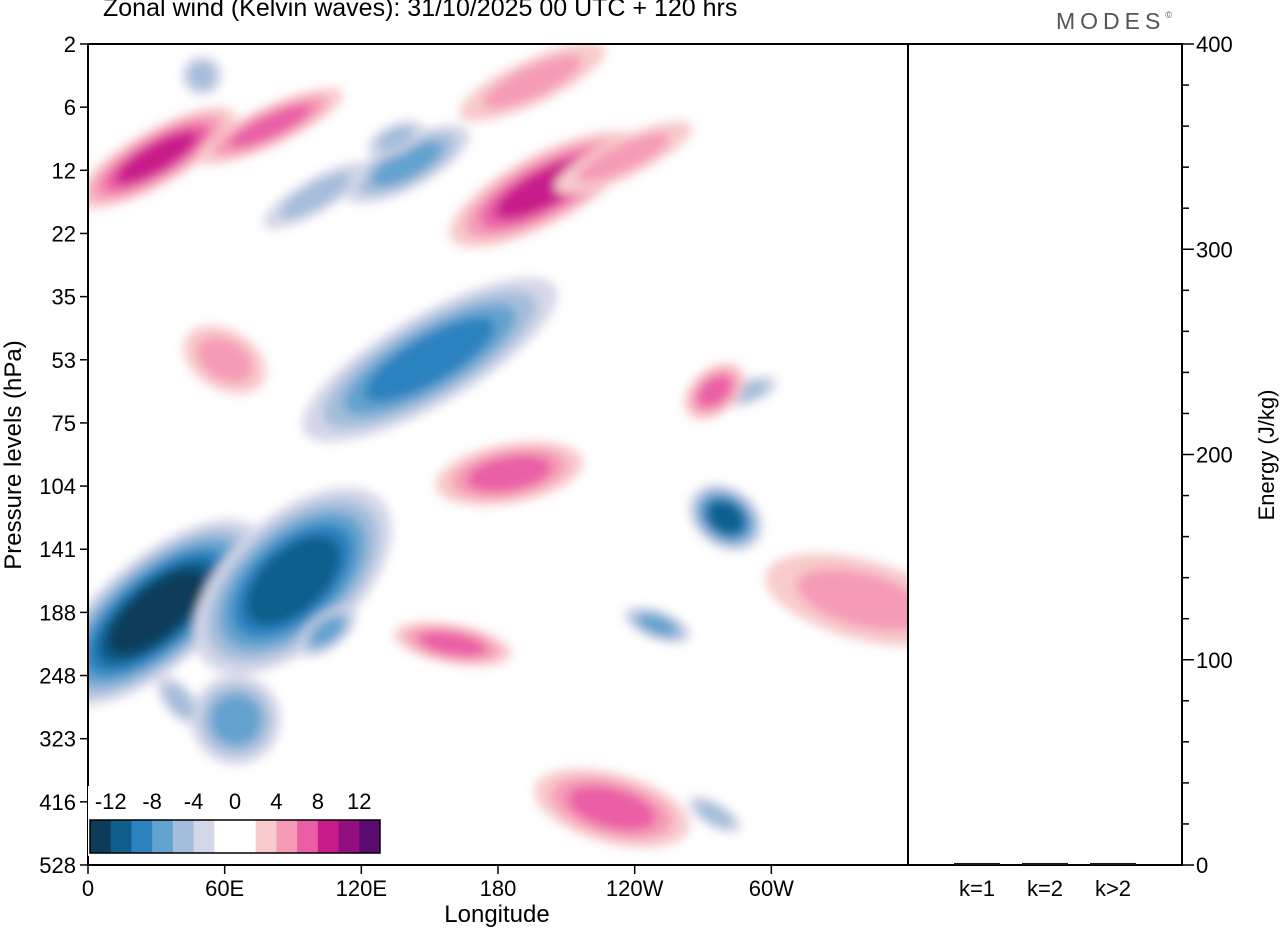  I want to click on energy-axis: 0 100 200 300 400, so click(1207, 455).